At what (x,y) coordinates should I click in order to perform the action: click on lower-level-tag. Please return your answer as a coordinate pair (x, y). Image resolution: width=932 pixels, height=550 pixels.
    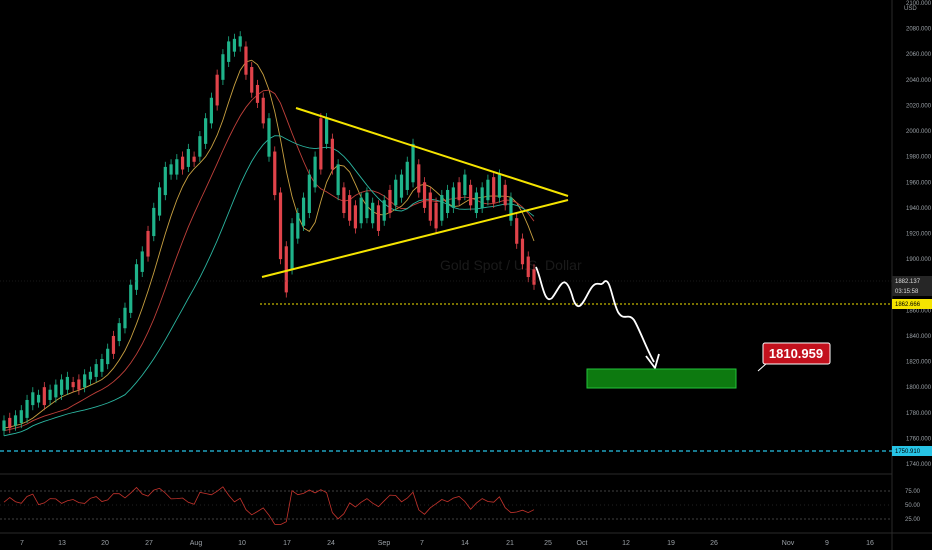
    Looking at the image, I should click on (912, 451).